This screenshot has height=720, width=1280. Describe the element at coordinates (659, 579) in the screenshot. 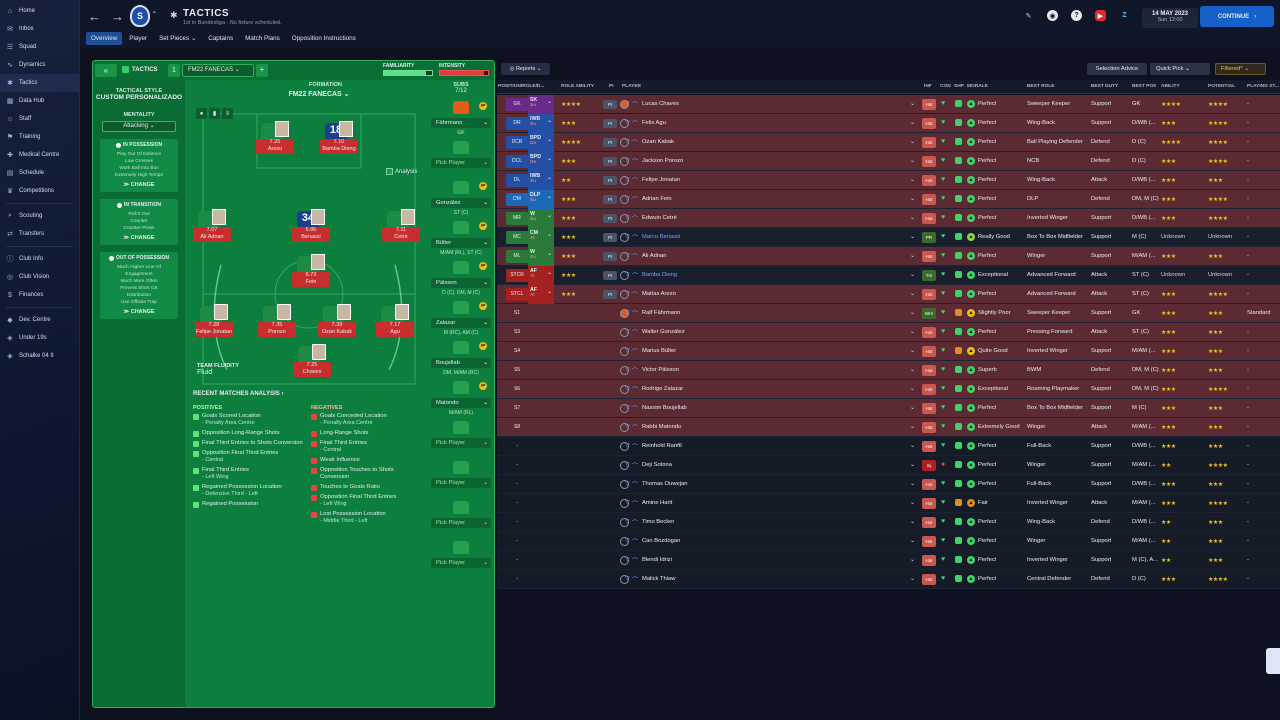

I see `player-name: Malick Thiaw` at that location.